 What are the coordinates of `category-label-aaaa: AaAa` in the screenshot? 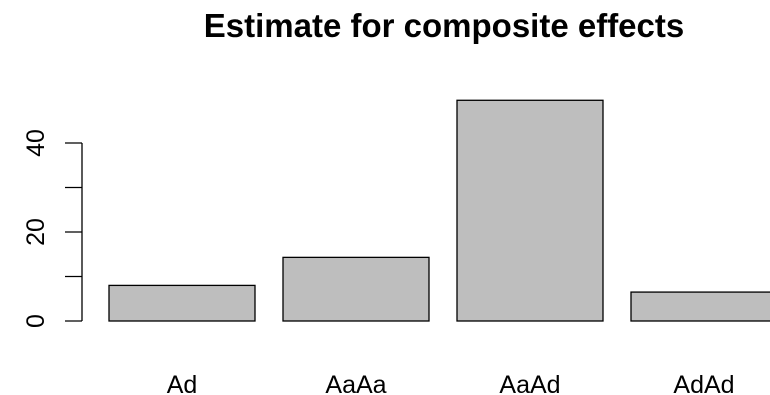 It's located at (355, 383).